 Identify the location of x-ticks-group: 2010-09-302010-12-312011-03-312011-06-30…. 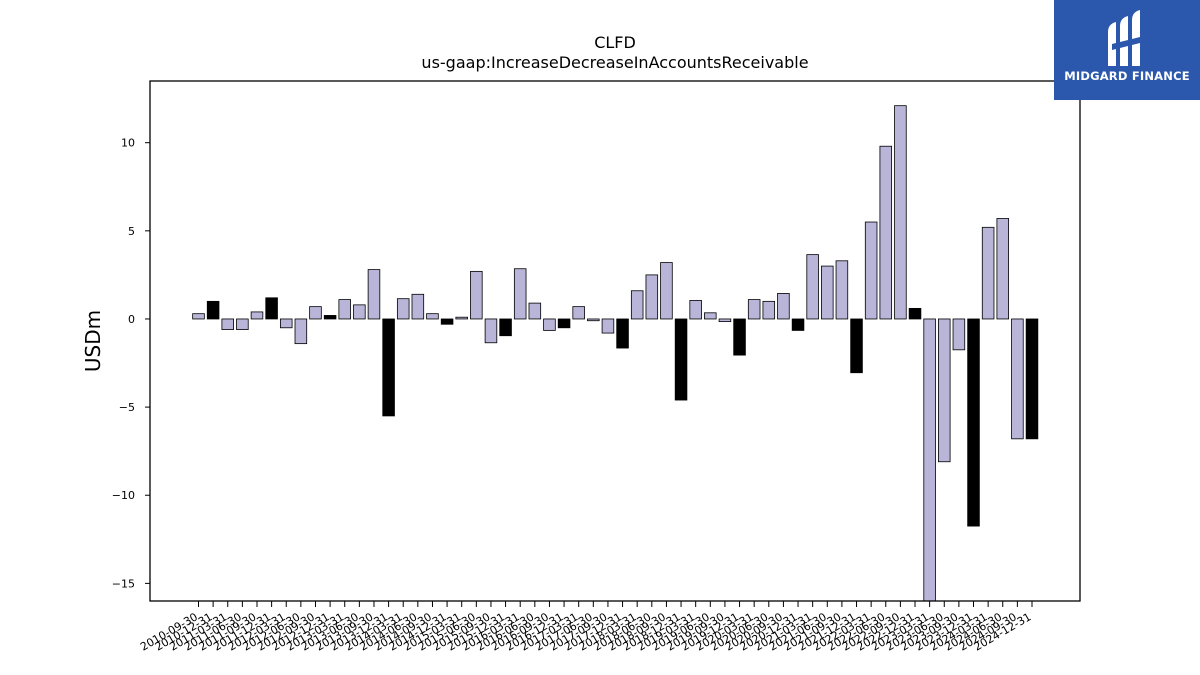
(586, 627).